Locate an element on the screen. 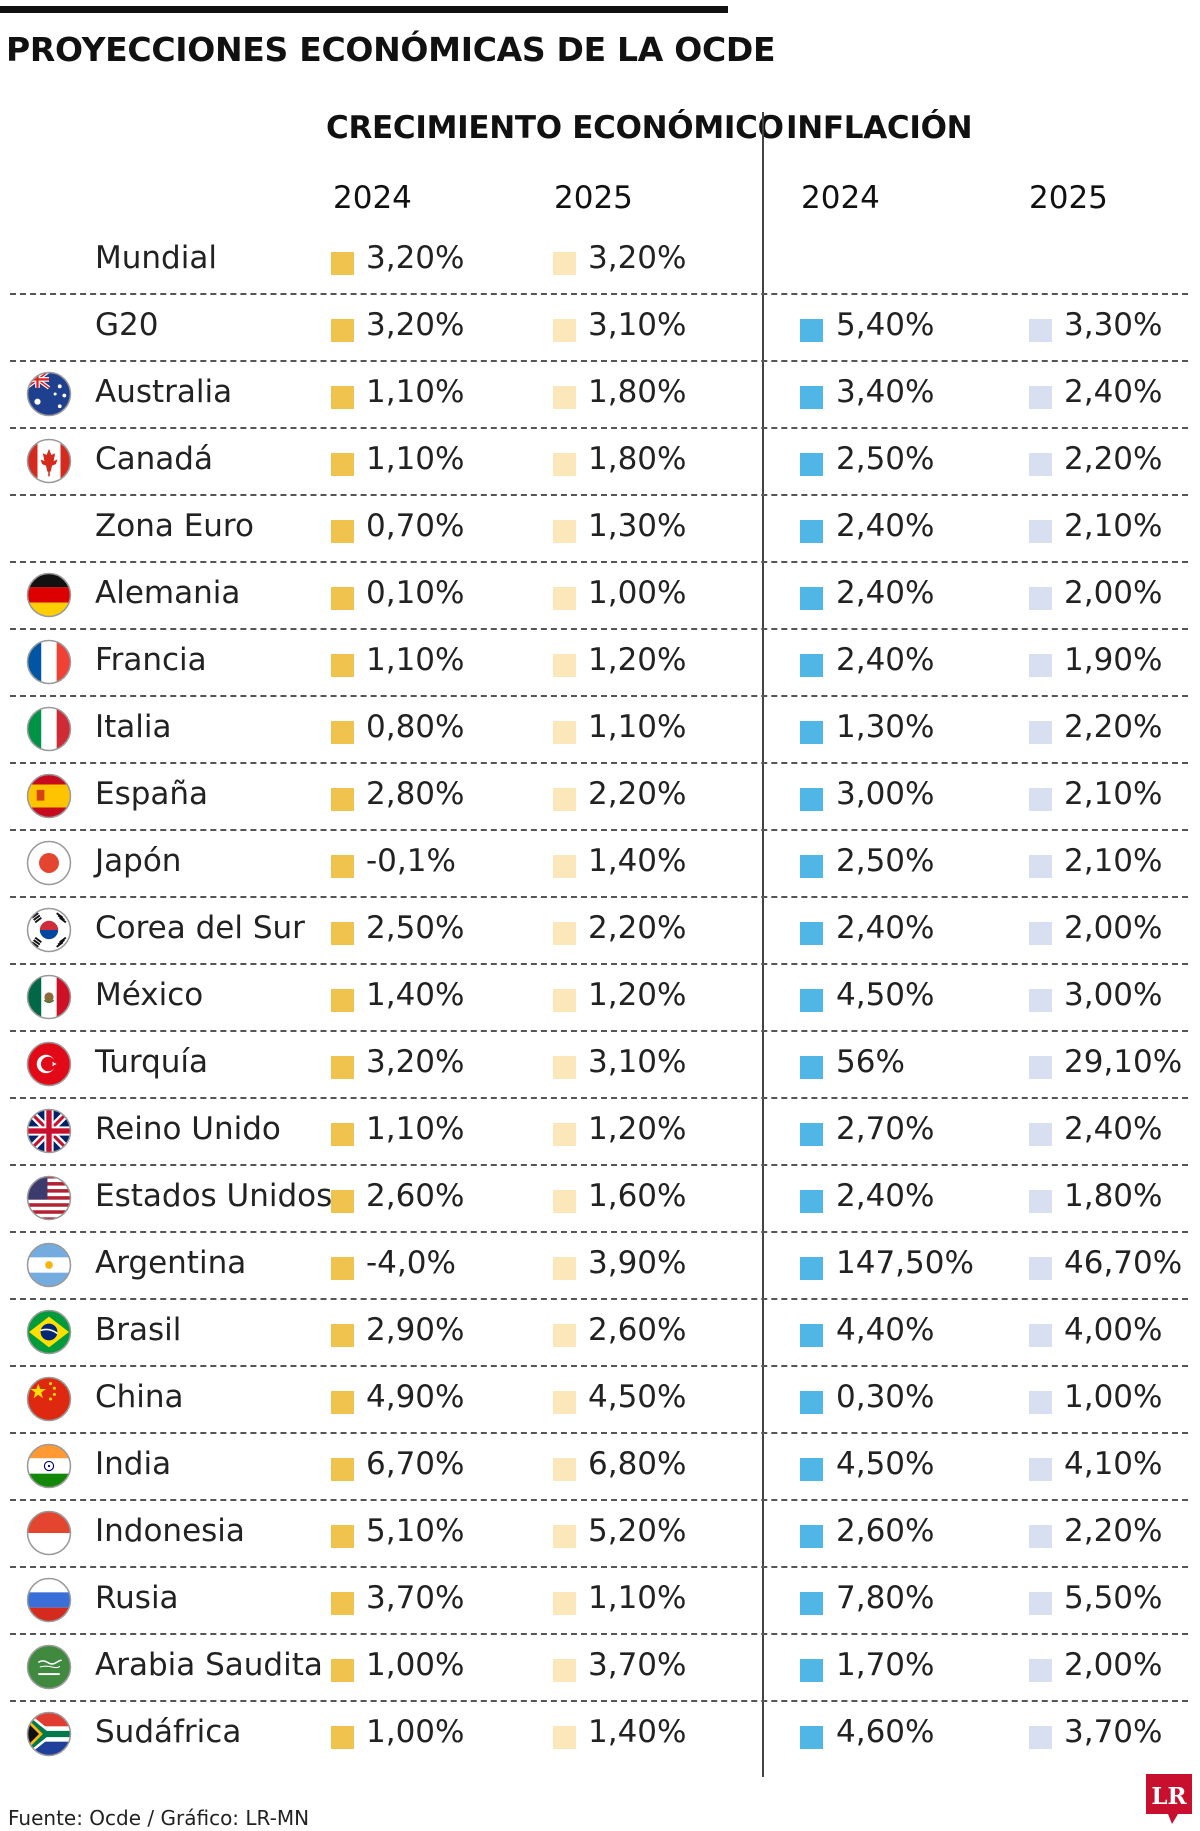 This screenshot has height=1831, width=1200. value-inflation-2024: 5,40% is located at coordinates (885, 325).